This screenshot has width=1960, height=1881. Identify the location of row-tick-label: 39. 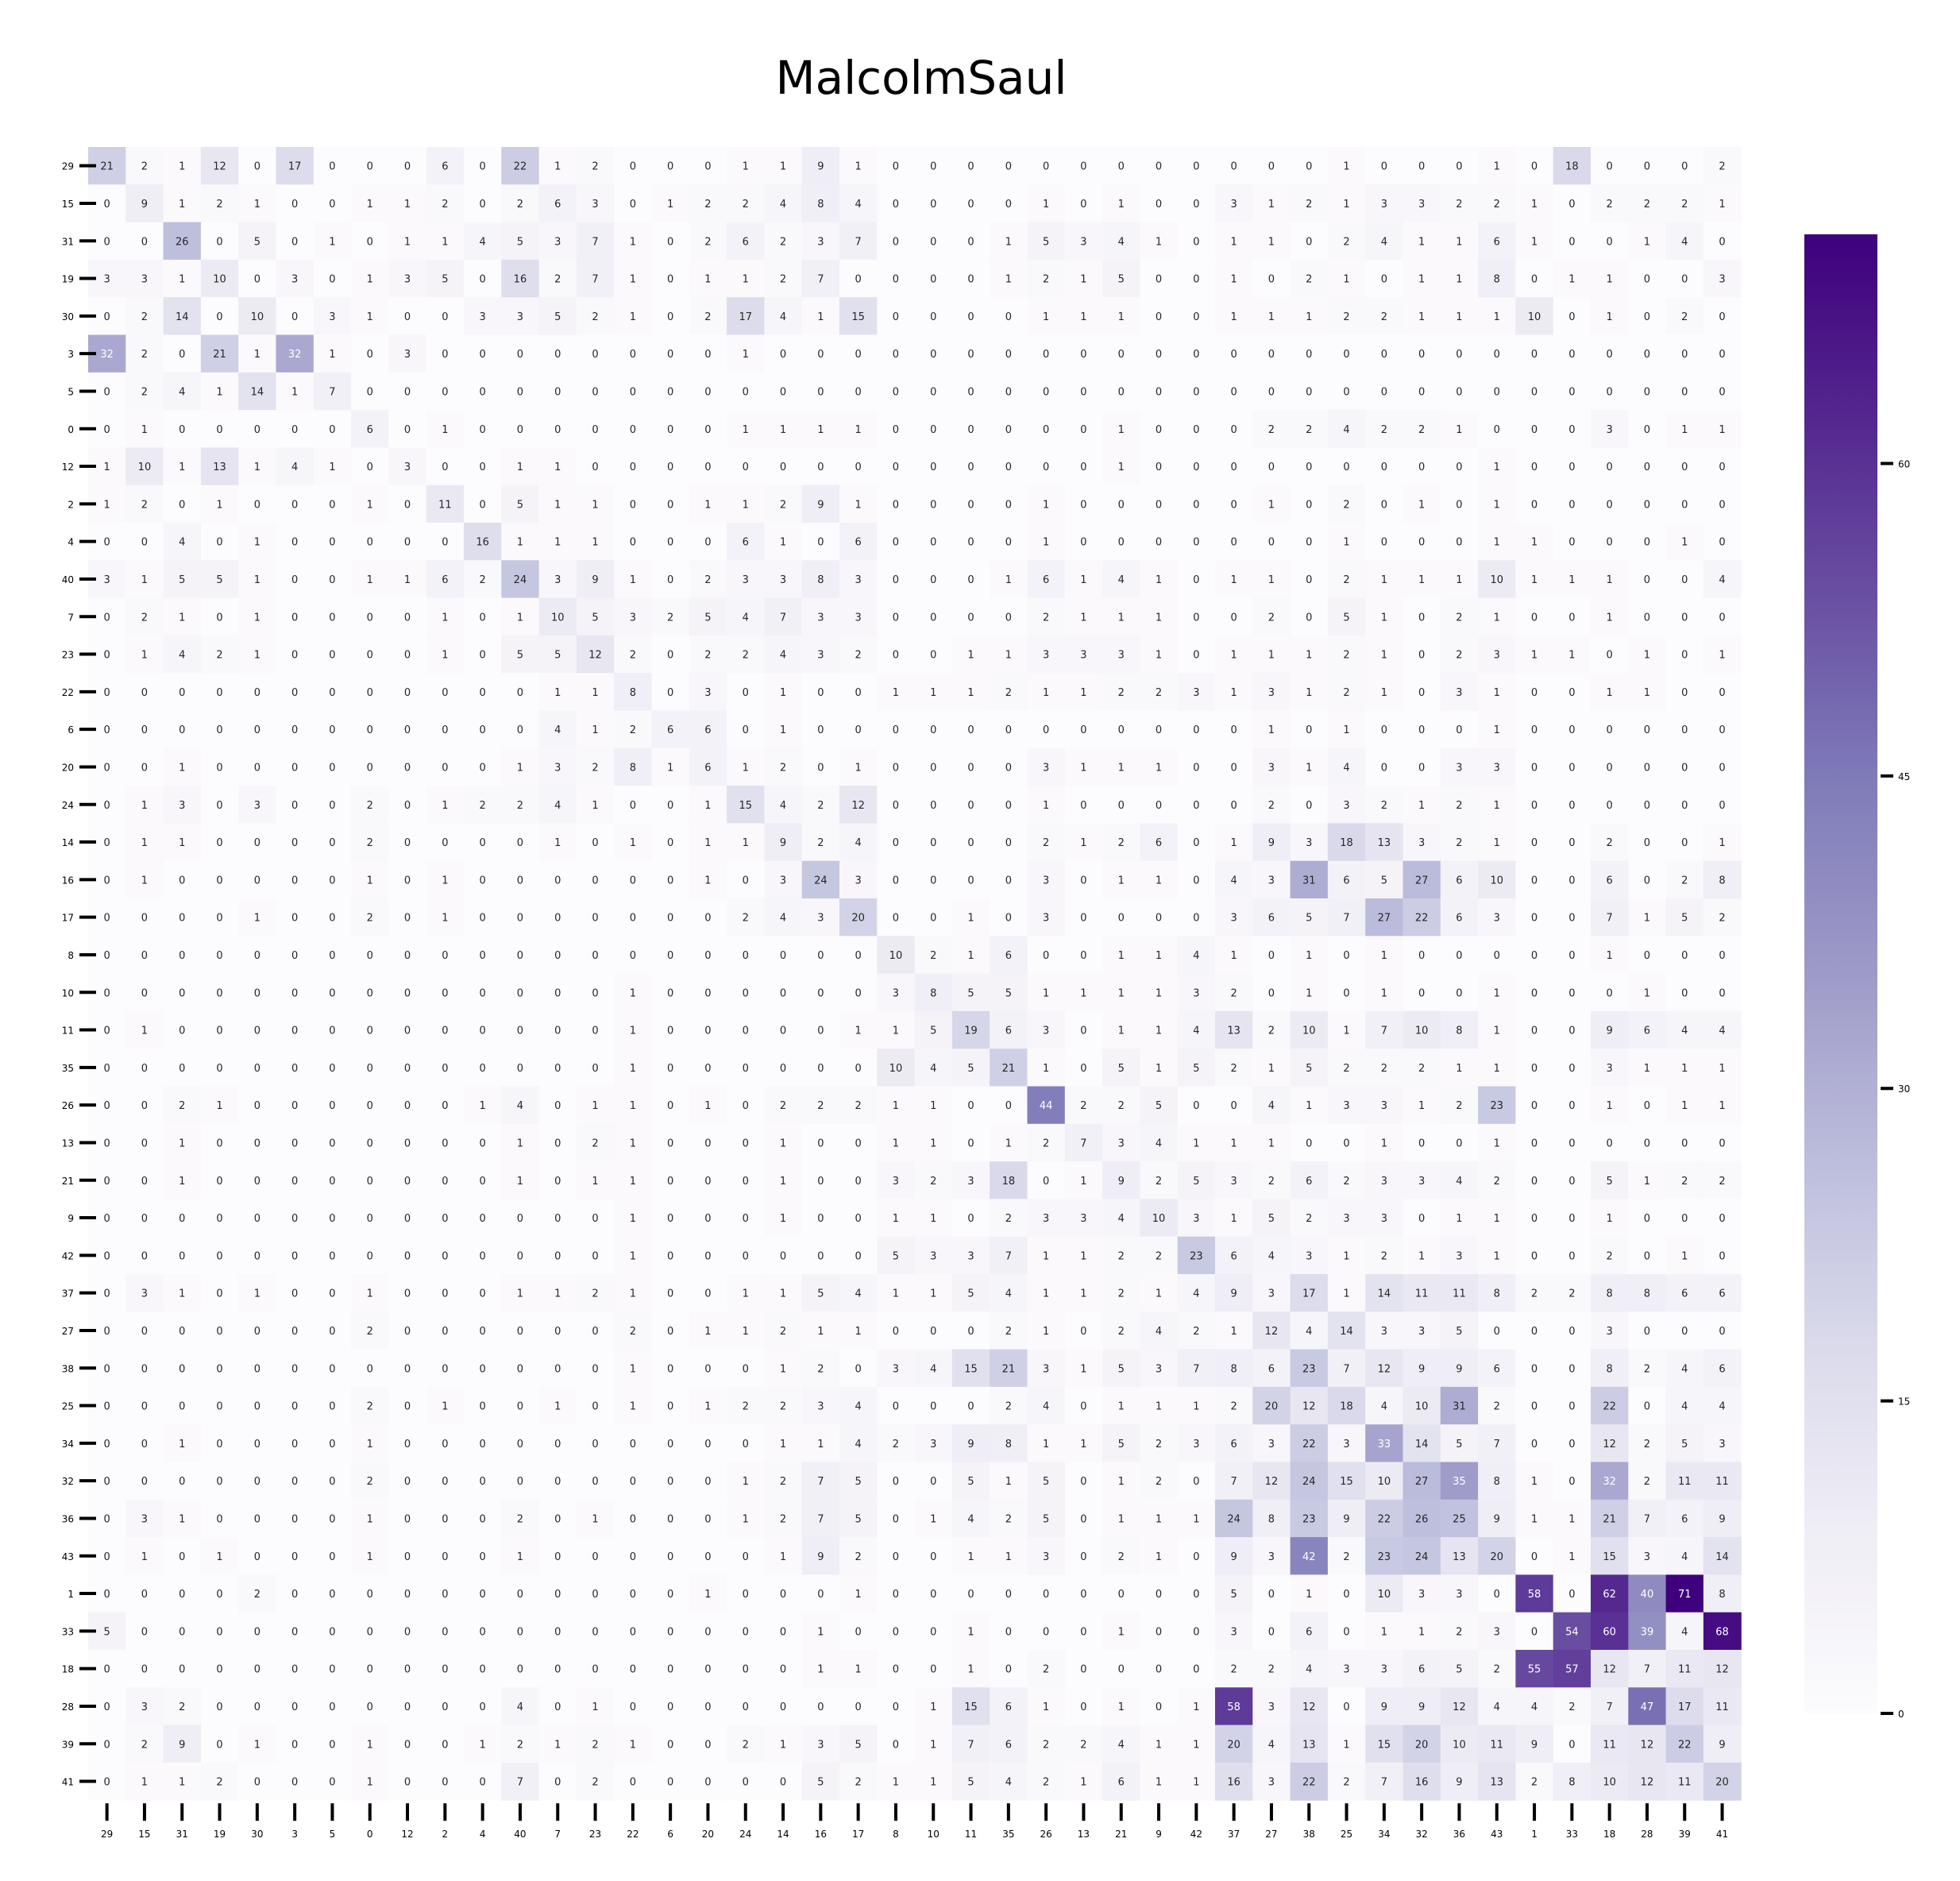
(68, 1745).